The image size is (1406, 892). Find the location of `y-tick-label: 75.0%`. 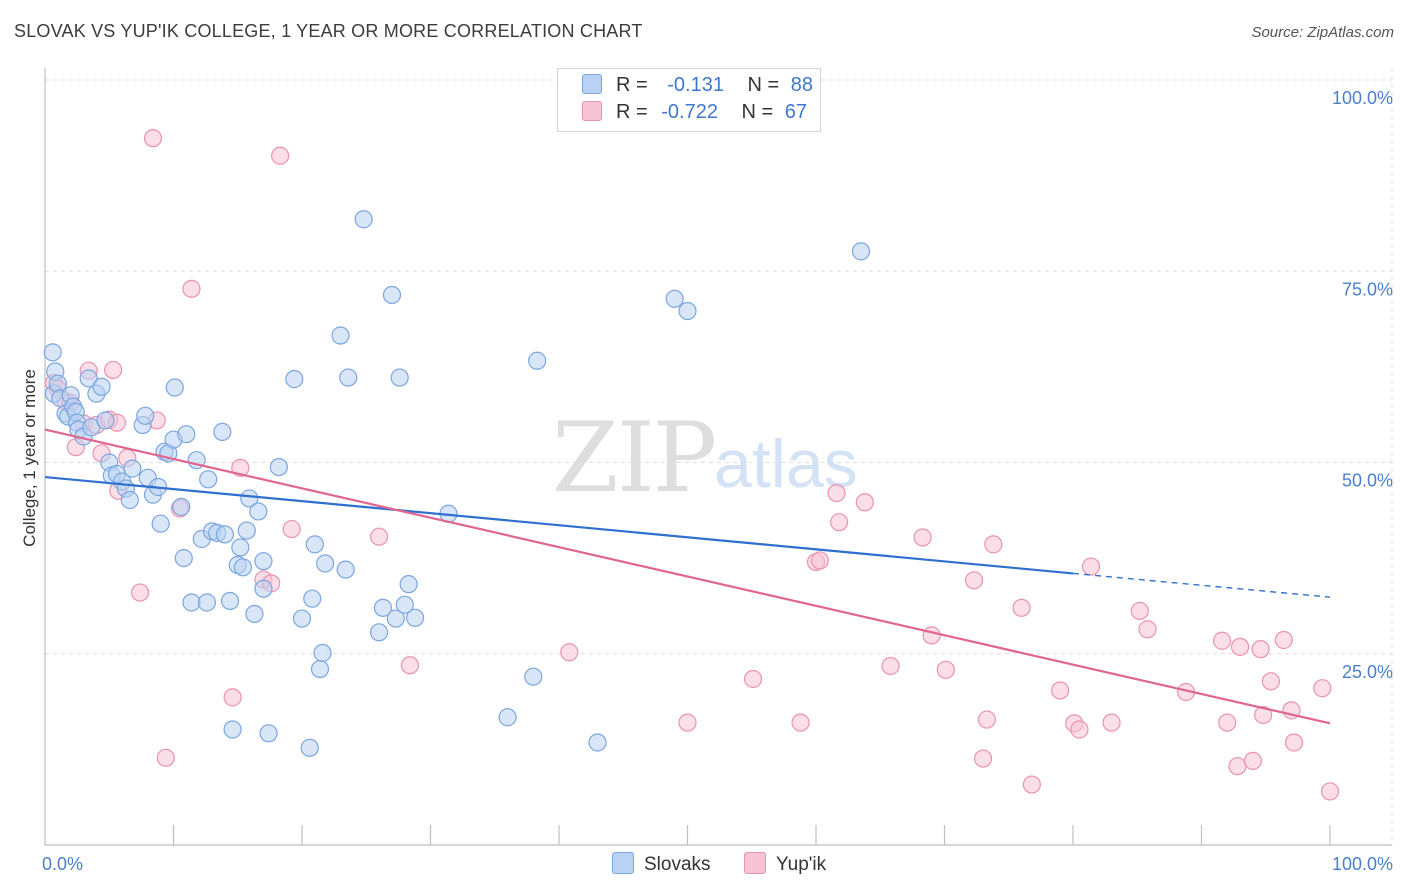

y-tick-label: 75.0% is located at coordinates (1367, 289).